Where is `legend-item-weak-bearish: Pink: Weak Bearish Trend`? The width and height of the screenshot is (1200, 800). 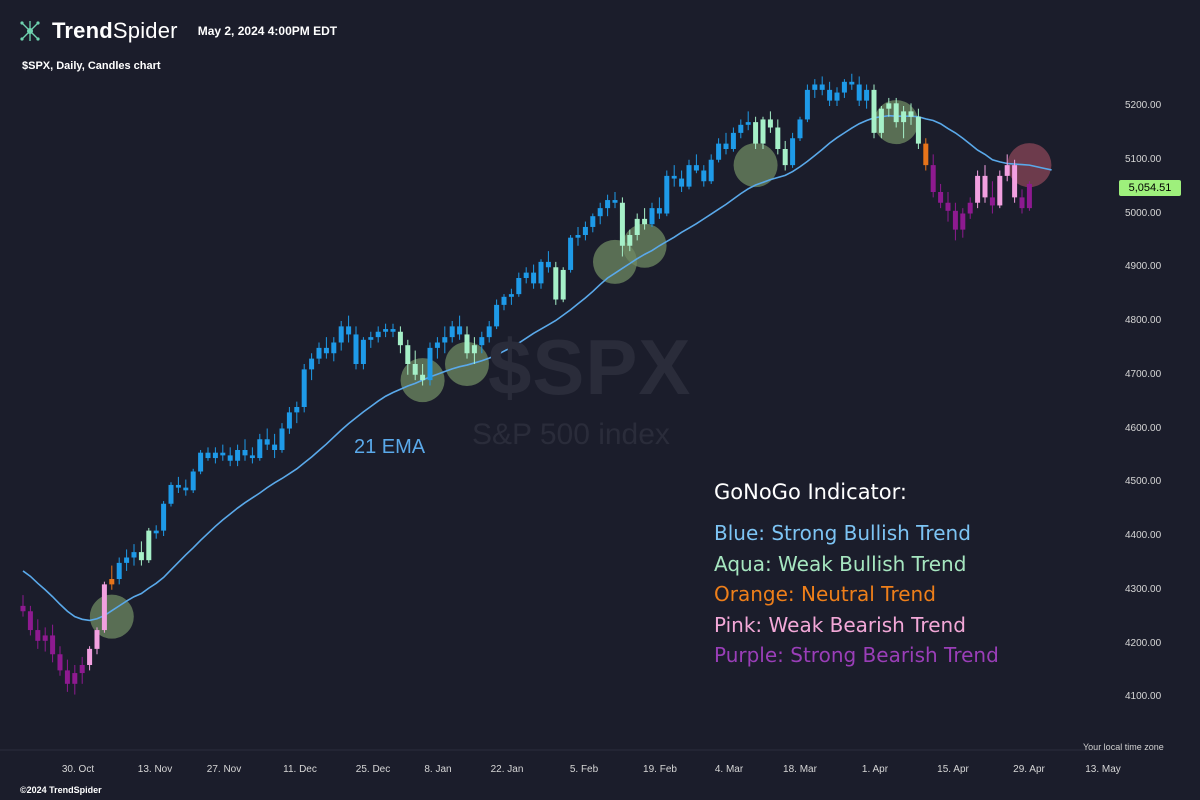 legend-item-weak-bearish: Pink: Weak Bearish Trend is located at coordinates (840, 624).